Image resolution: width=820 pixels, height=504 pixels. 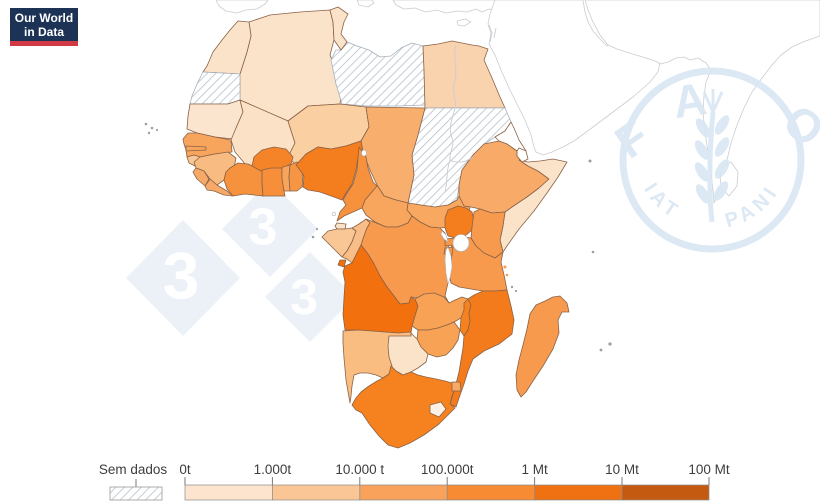 What do you see at coordinates (273, 182) in the screenshot?
I see `country-ghana` at bounding box center [273, 182].